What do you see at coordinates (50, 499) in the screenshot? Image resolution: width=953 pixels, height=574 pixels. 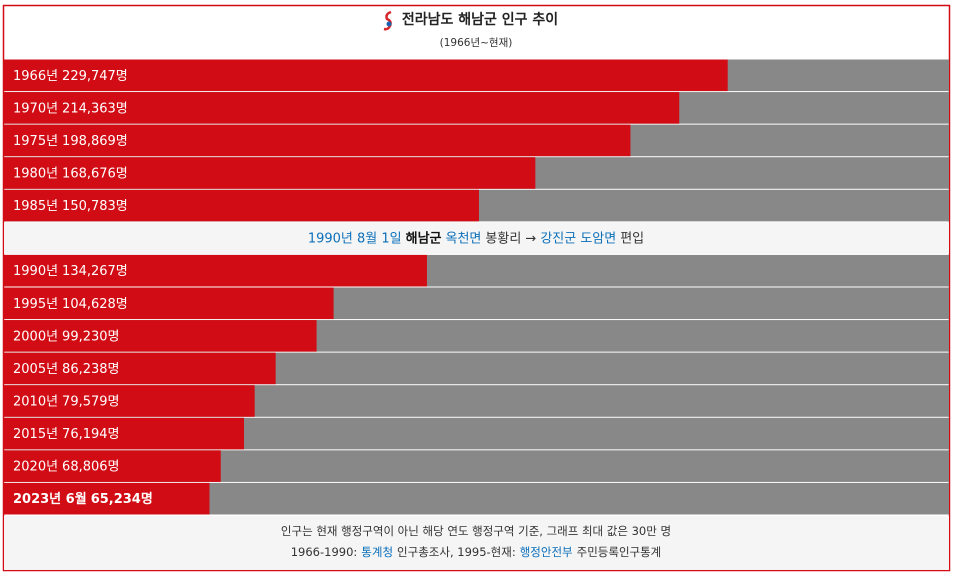 I see `category: 2023년 6월` at bounding box center [50, 499].